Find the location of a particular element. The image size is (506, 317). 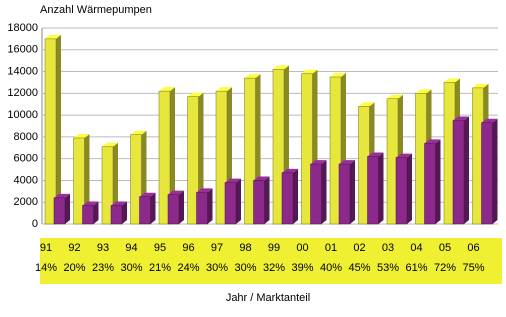

x-tick-label: 02 is located at coordinates (359, 248).